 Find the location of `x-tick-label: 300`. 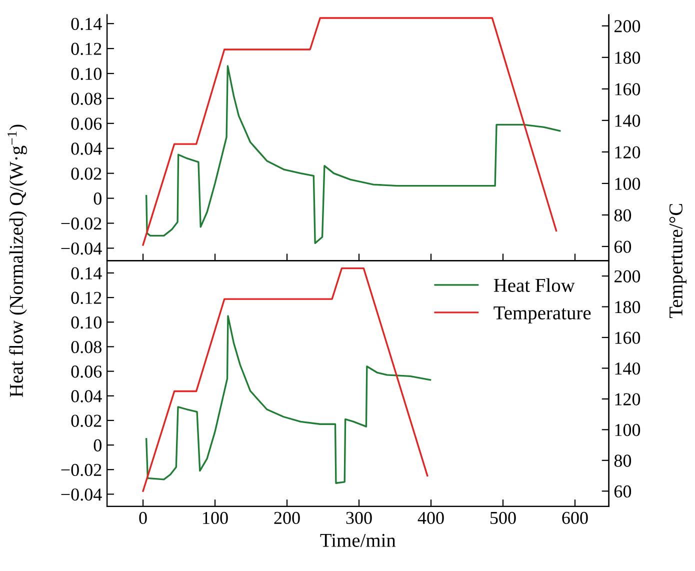

x-tick-label: 300 is located at coordinates (359, 518).